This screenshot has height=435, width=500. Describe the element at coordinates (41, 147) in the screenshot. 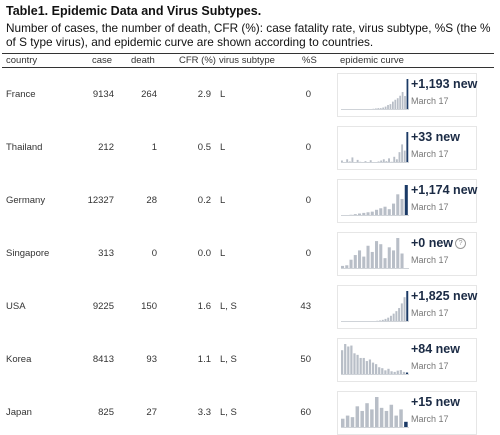

I see `cell-country: Thailand` at that location.